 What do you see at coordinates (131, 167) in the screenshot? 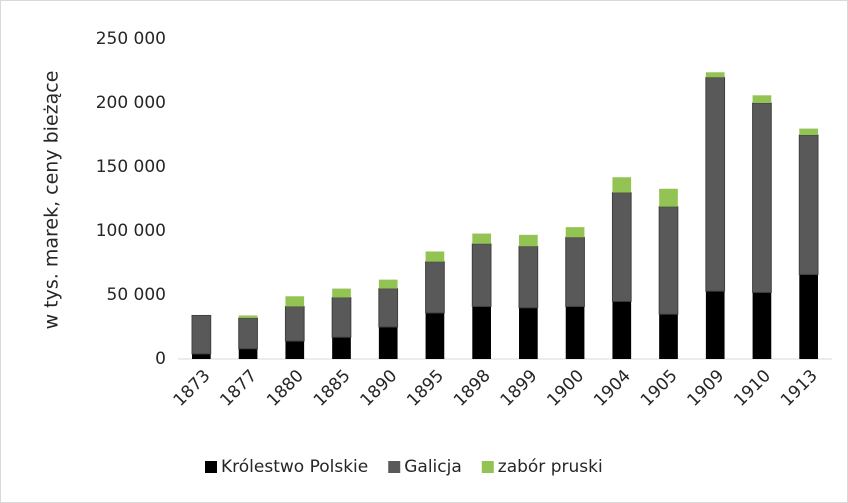
I see `y-tick-label: 150 000` at bounding box center [131, 167].